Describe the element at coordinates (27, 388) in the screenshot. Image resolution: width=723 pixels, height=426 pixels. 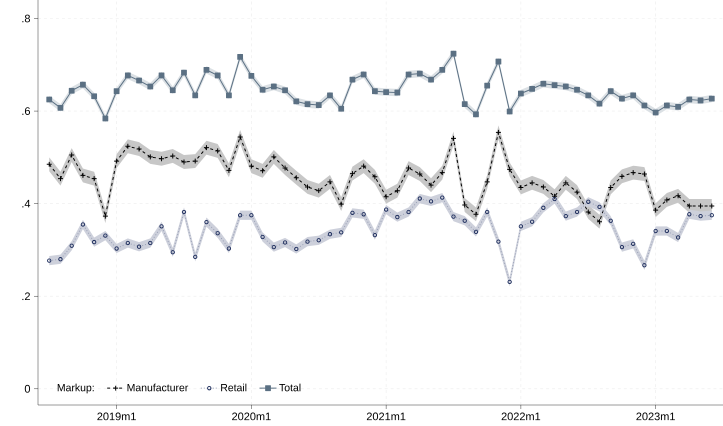
I see `y-tick-label: 0` at that location.